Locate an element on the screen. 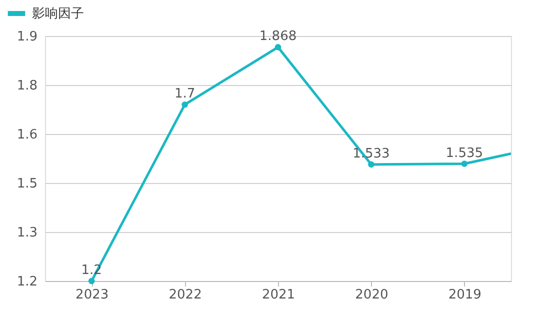 This screenshot has width=544, height=324. x-tick-label: 2023 is located at coordinates (92, 295).